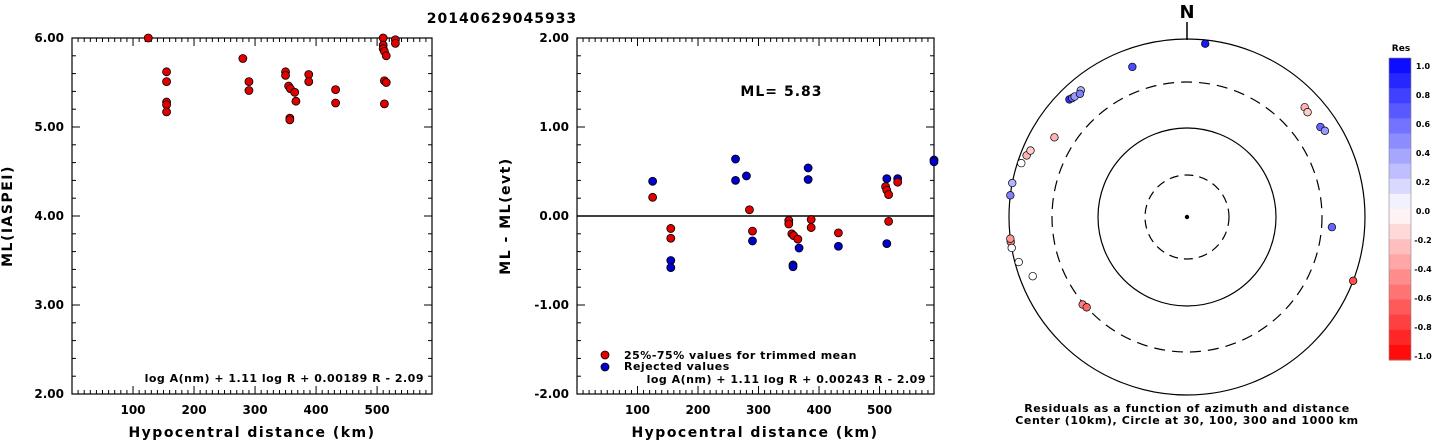 Image resolution: width=1437 pixels, height=441 pixels. Describe the element at coordinates (879, 410) in the screenshot. I see `x-tick-label: 500` at that location.